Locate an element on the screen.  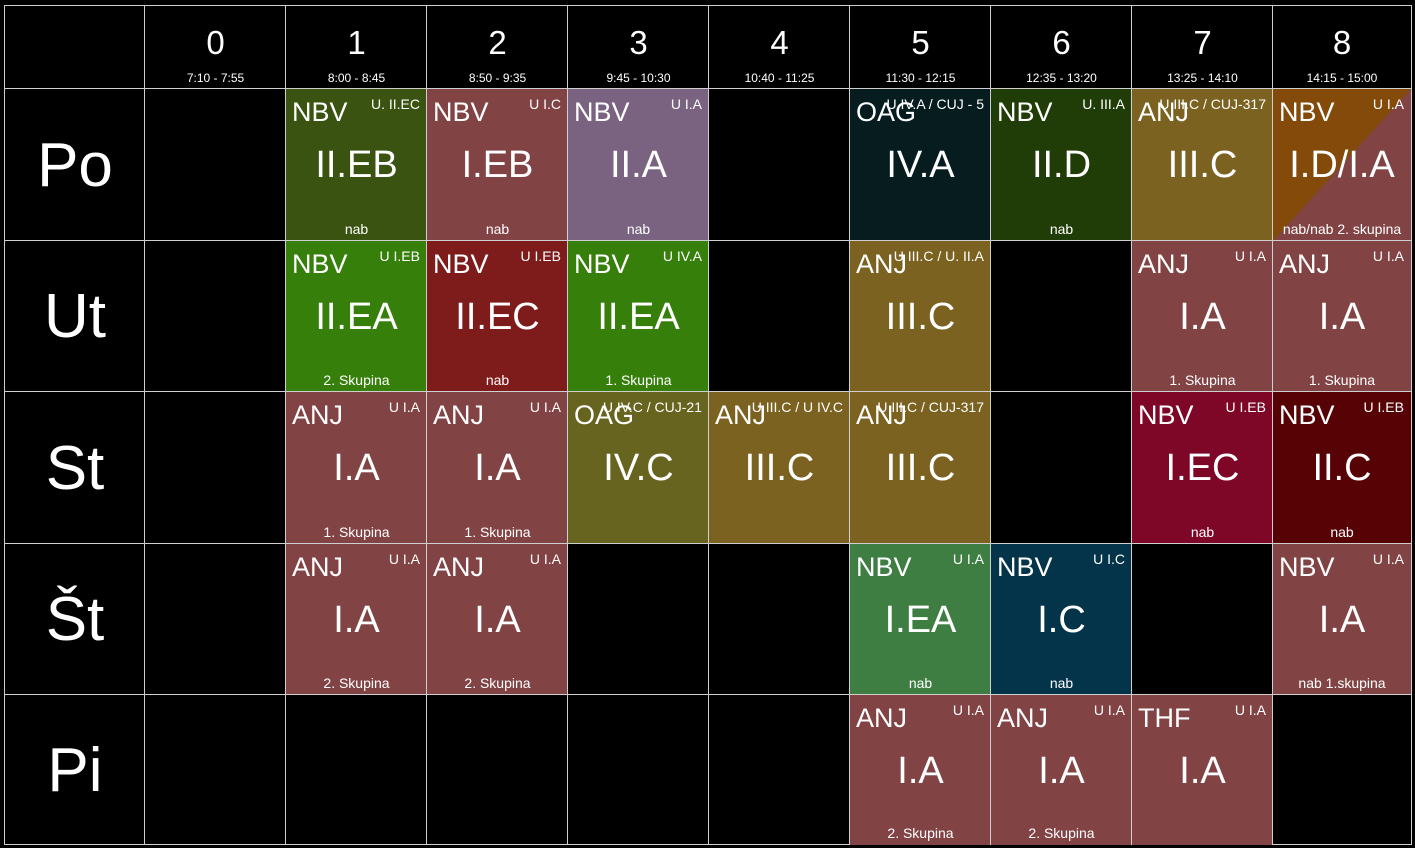
lesson-cell: ANJ U III.C / U. II.A III.C is located at coordinates (920, 316).